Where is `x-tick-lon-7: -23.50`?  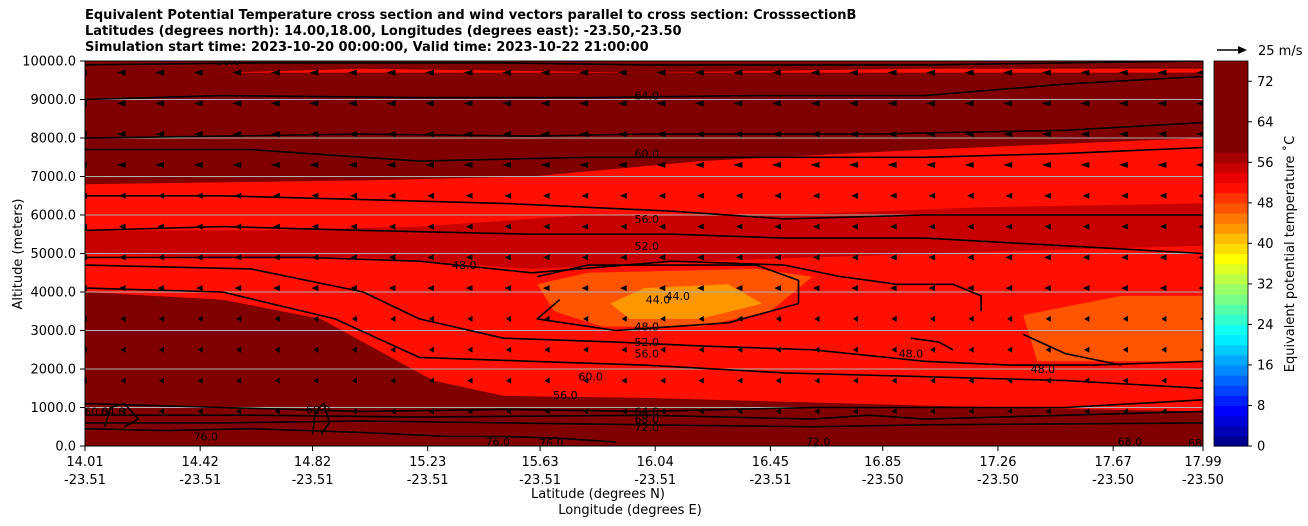
x-tick-lon-7: -23.50 is located at coordinates (883, 480).